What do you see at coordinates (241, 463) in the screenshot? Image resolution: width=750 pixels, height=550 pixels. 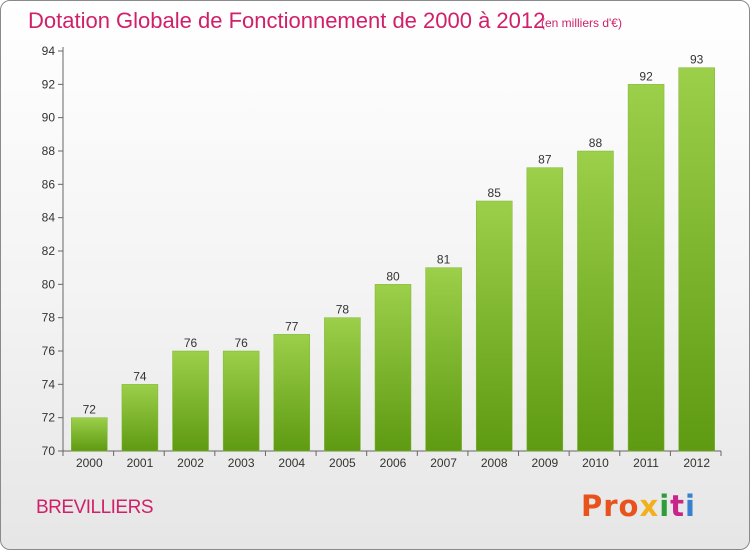 I see `x-tick-label: 2003` at bounding box center [241, 463].